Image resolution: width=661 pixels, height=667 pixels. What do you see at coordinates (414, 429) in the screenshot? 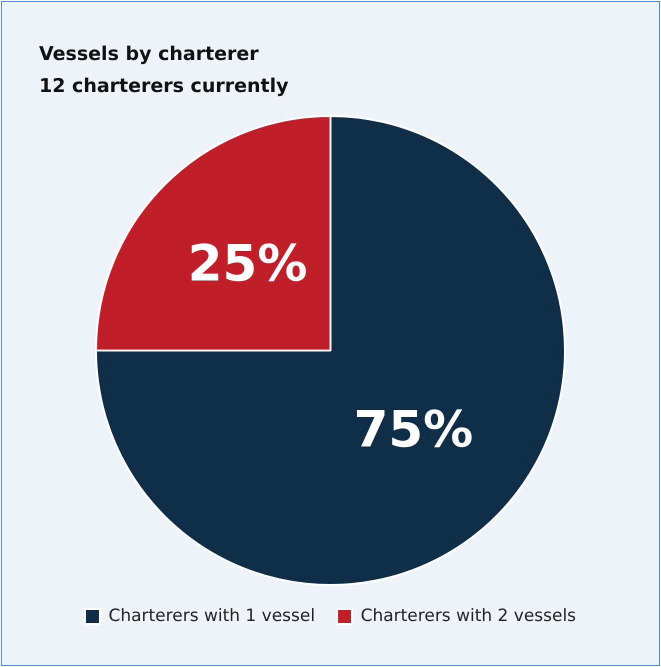
I see `data-label: 75%` at bounding box center [414, 429].